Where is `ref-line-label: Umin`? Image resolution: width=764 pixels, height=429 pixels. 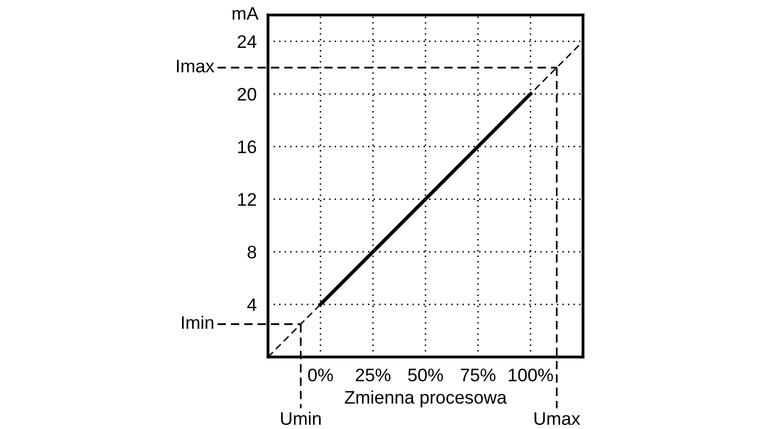
ref-line-label: Umin is located at coordinates (301, 418).